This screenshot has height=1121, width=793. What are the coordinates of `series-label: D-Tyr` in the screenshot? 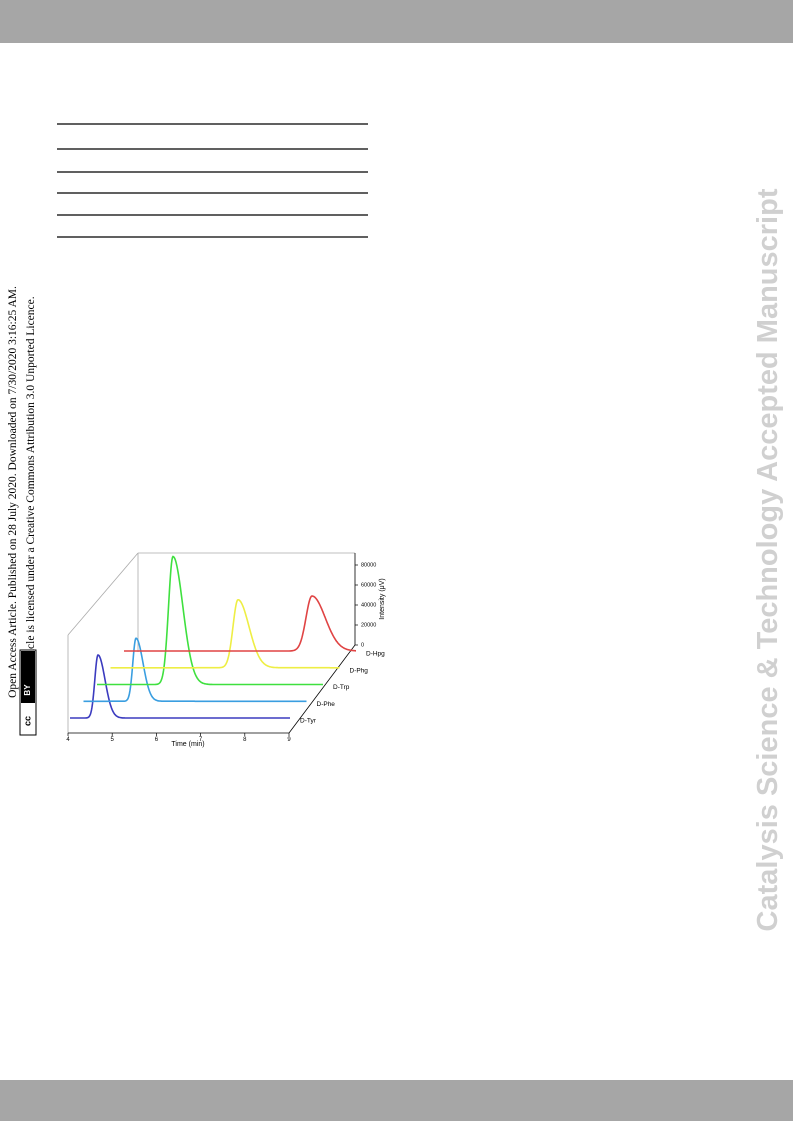 It's located at (308, 721).